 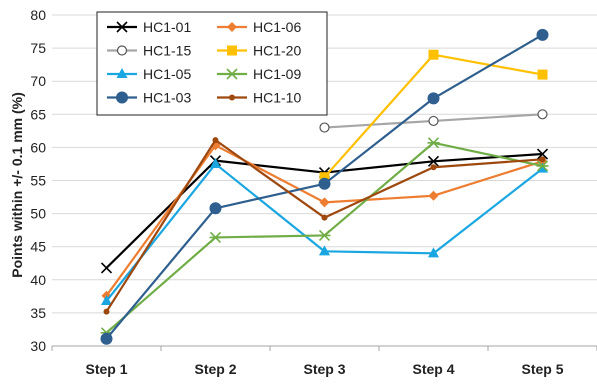 I want to click on legend-label: HC1-10, so click(x=277, y=98).